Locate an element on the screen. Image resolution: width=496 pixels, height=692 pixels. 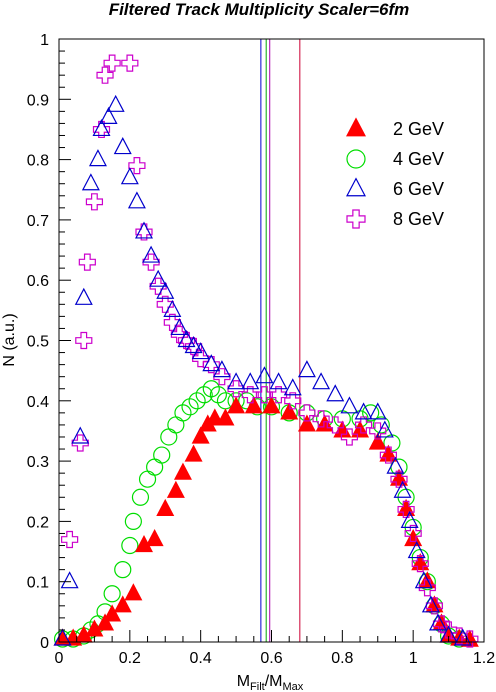
y-tick-label: 0.5 is located at coordinates (38, 342).